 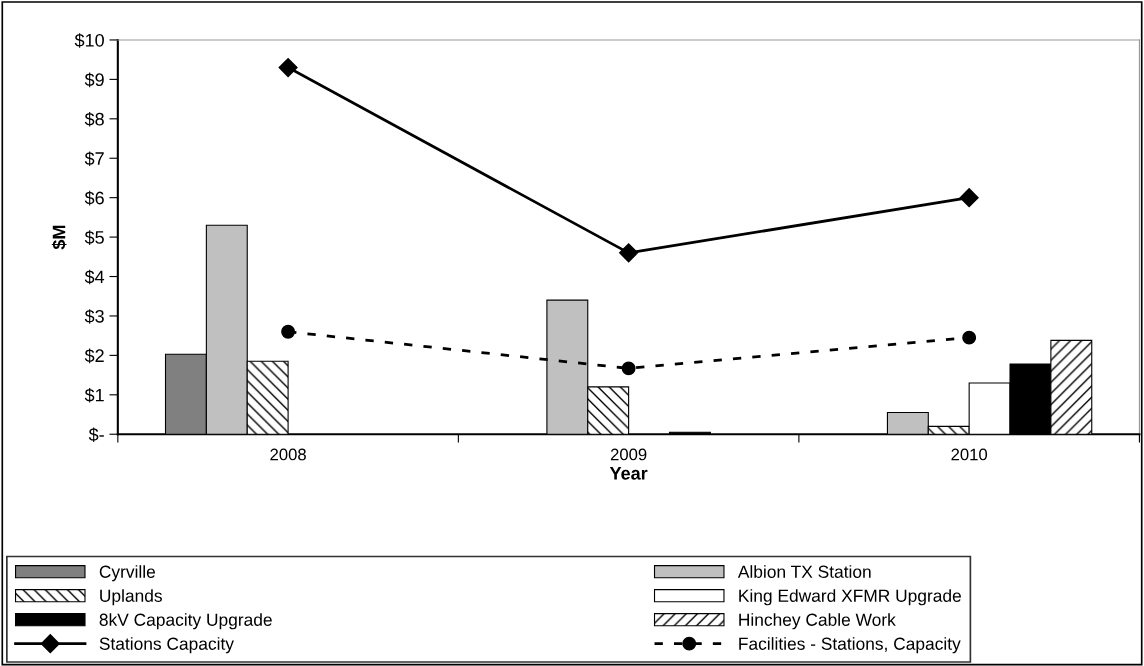 I want to click on y-axis-title: $M, so click(x=59, y=237).